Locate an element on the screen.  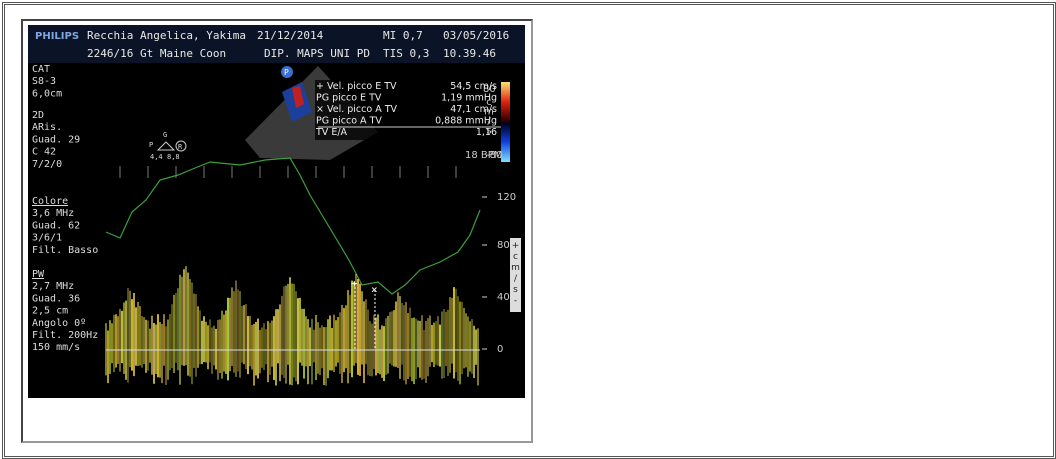
measurement-value: 1,16 is located at coordinates (486, 132).